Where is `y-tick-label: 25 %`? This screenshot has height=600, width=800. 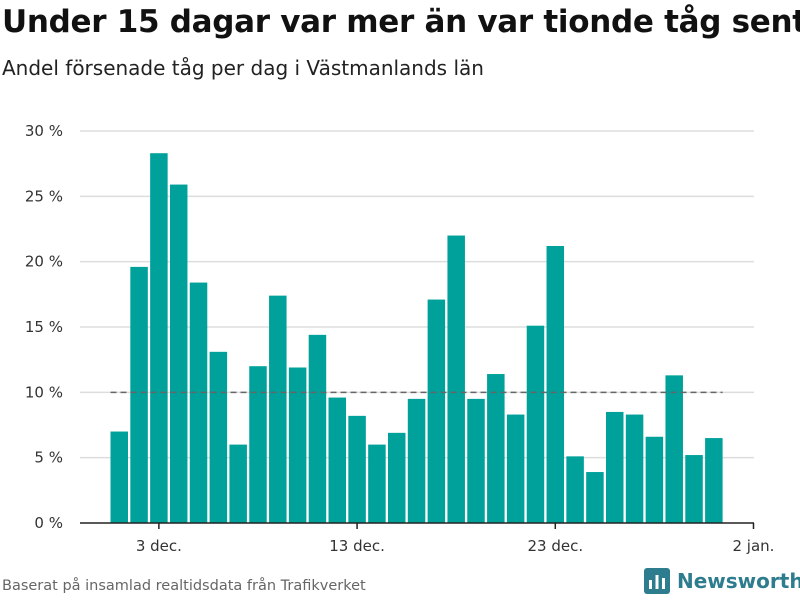 y-tick-label: 25 % is located at coordinates (44, 196).